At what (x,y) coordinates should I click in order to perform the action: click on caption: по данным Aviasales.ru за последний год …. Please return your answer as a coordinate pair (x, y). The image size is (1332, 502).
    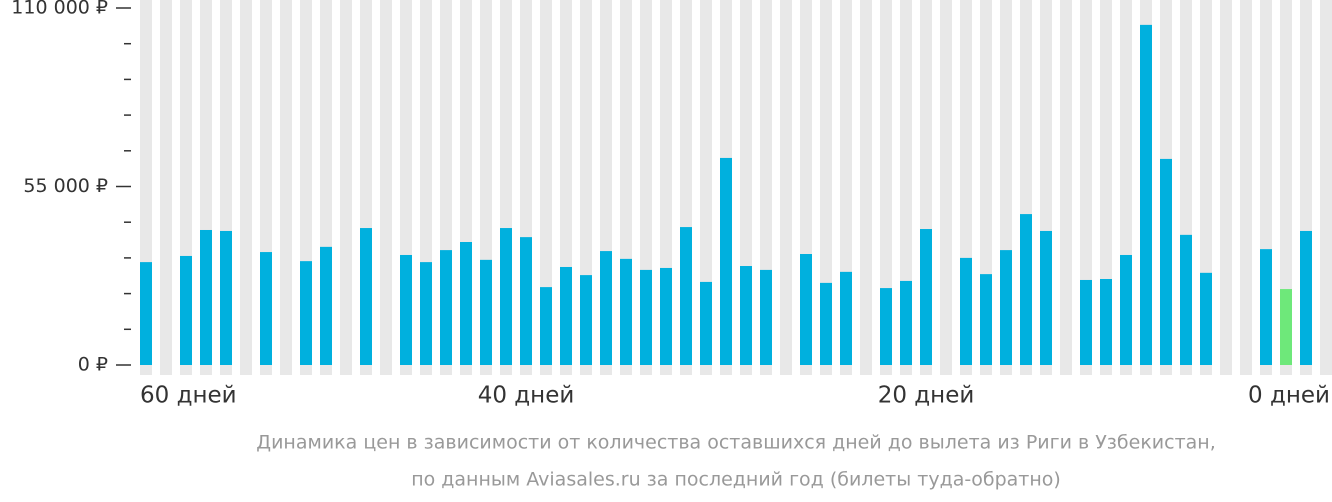
    Looking at the image, I should click on (736, 480).